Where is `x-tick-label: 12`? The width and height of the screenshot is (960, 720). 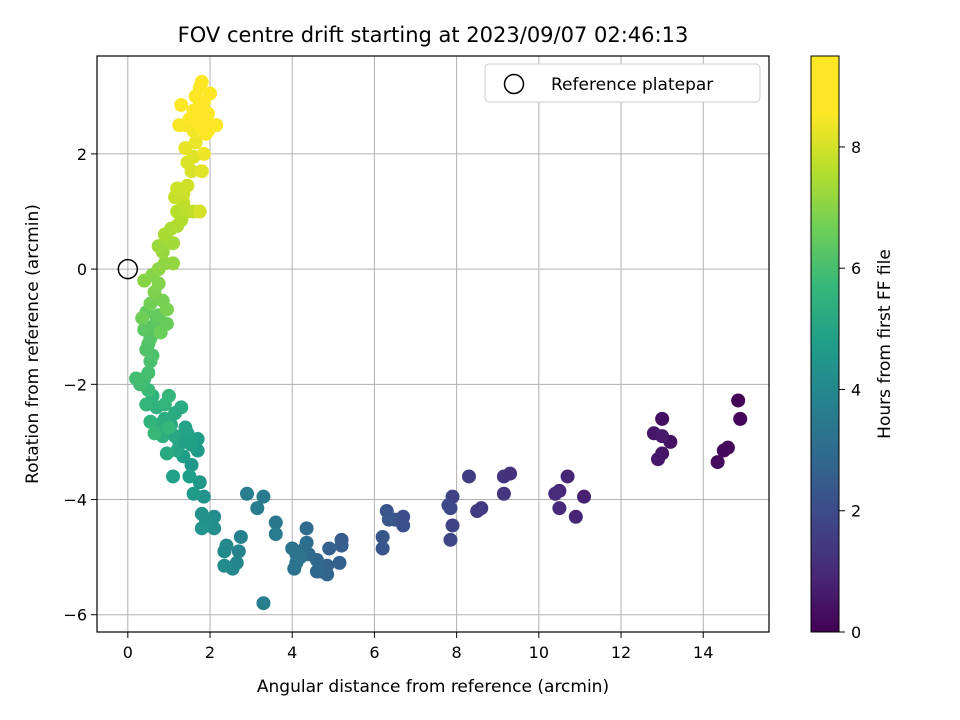 x-tick-label: 12 is located at coordinates (621, 652).